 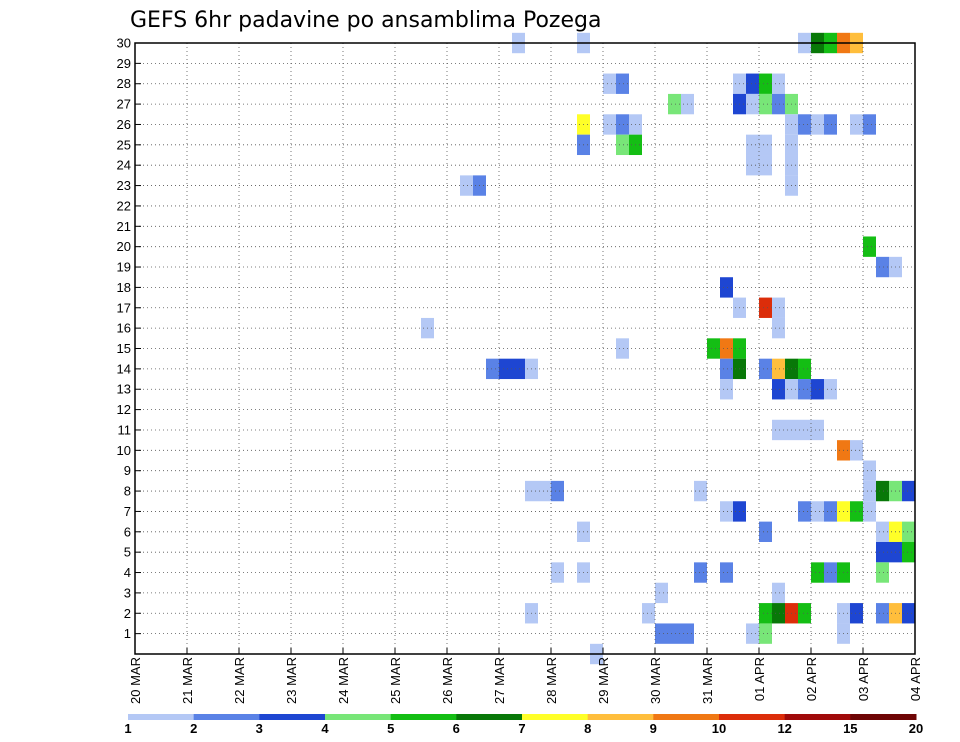 What do you see at coordinates (325, 728) in the screenshot?
I see `legend-label: 4` at bounding box center [325, 728].